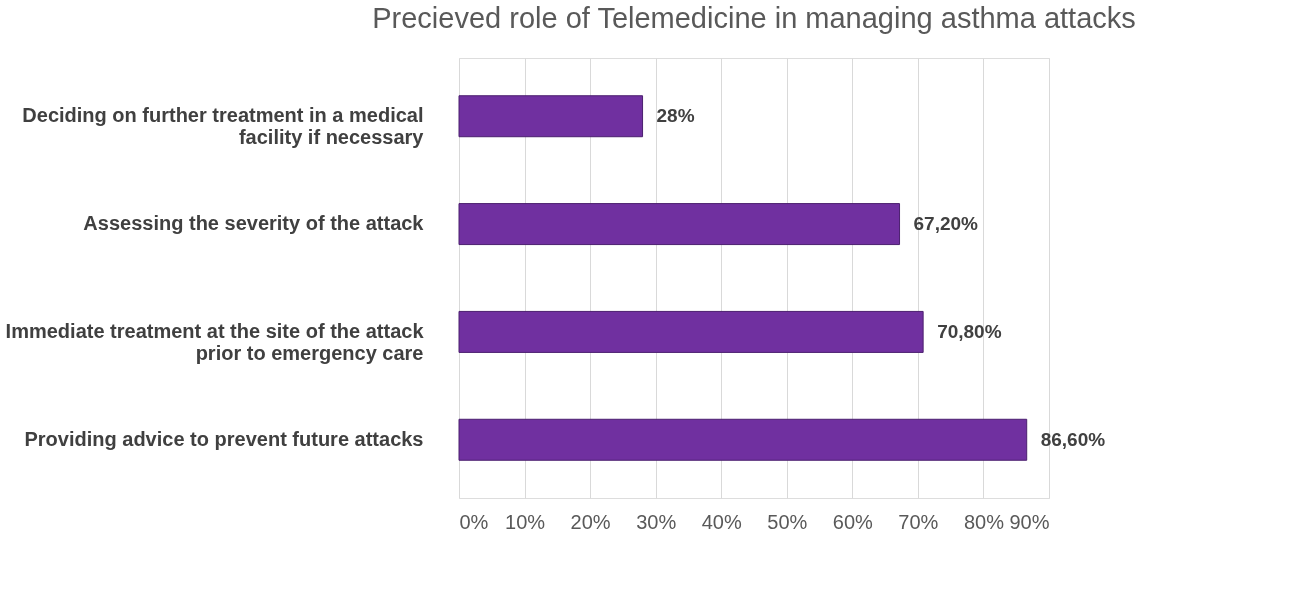 This screenshot has height=599, width=1312. I want to click on chart-title: Precieved role of Telemedicine in managing asthma attacks, so click(754, 18).